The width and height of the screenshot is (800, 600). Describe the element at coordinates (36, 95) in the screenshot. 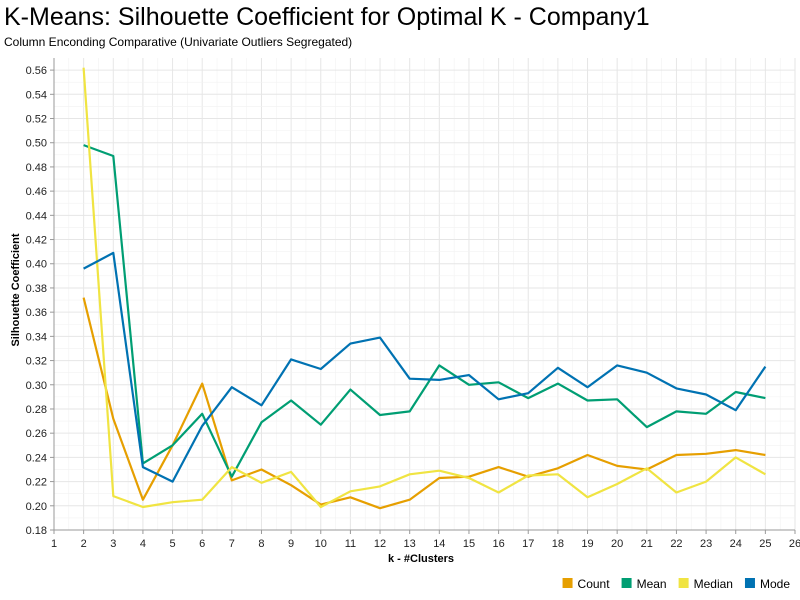

I see `y-tick-label: 0.54` at that location.